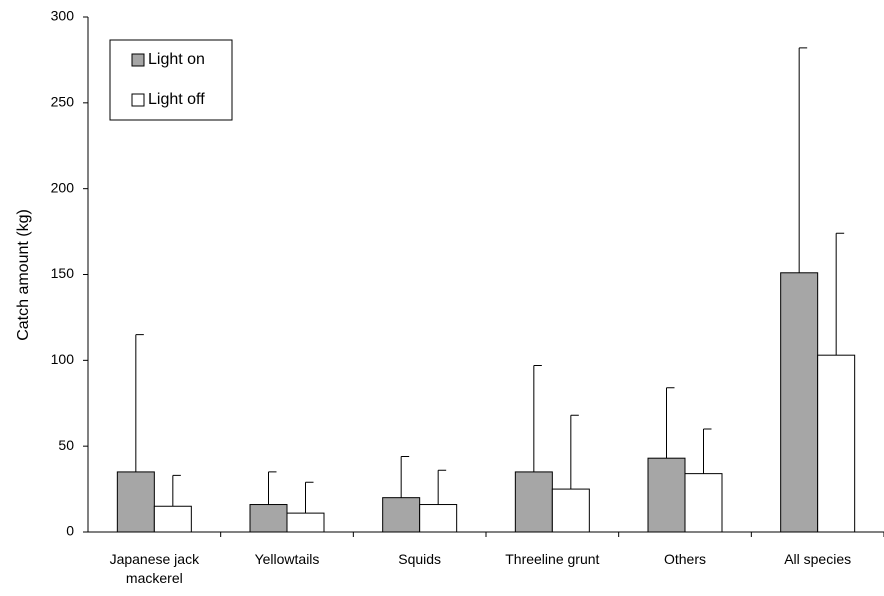 This screenshot has width=884, height=596. What do you see at coordinates (176, 99) in the screenshot?
I see `legend-label: Light off` at bounding box center [176, 99].